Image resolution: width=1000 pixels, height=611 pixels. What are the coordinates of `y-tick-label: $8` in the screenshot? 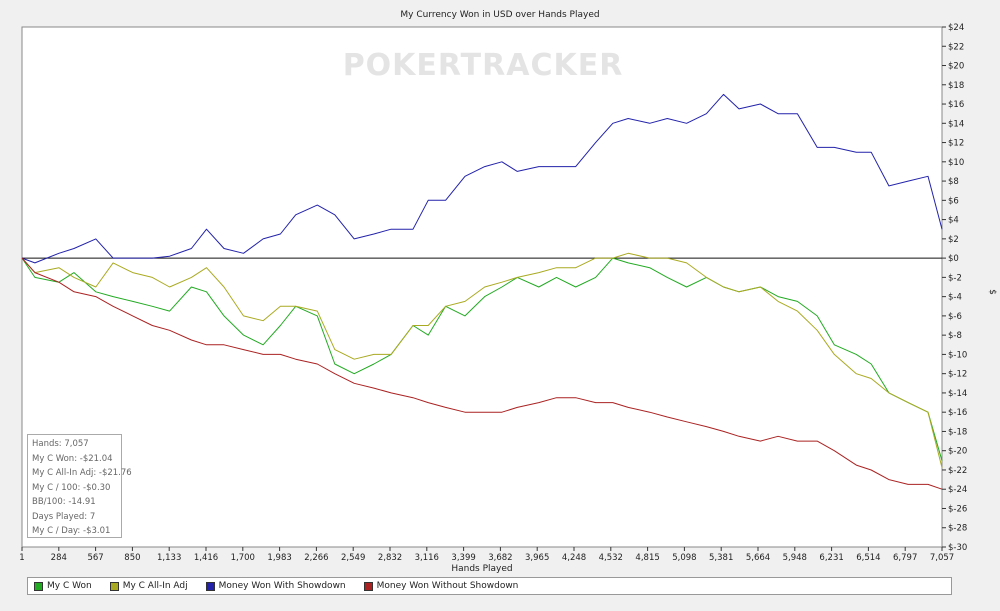 It's located at (953, 182).